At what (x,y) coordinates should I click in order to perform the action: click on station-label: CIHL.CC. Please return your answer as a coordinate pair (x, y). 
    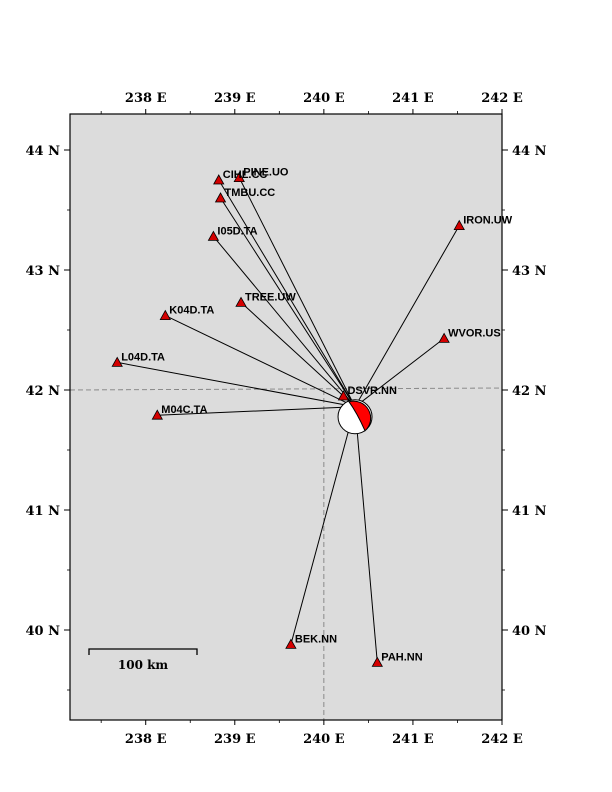
    Looking at the image, I should click on (245, 175).